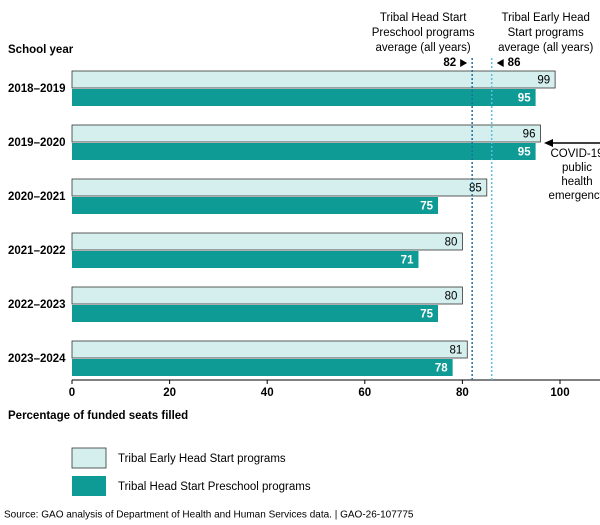 This screenshot has height=525, width=600. What do you see at coordinates (577, 168) in the screenshot?
I see `annotation: public` at bounding box center [577, 168].